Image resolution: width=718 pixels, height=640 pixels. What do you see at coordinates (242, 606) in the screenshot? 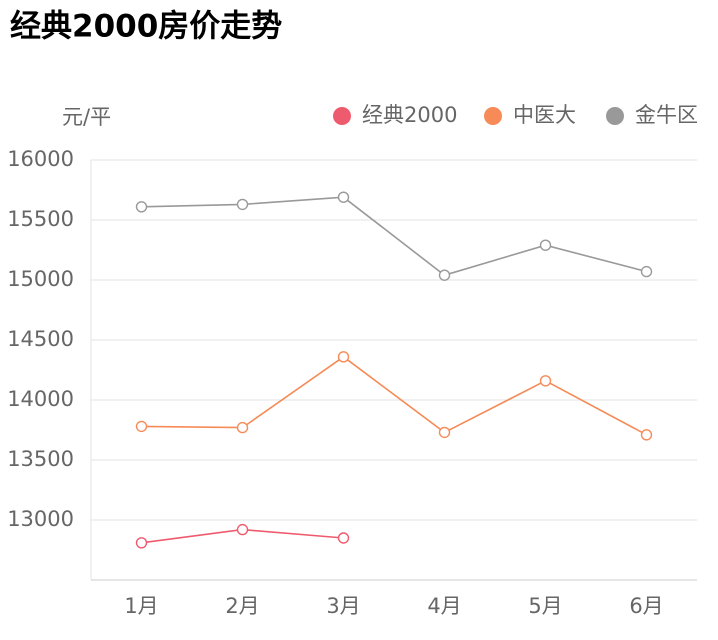
I see `x-tick-label: 2月` at bounding box center [242, 606].